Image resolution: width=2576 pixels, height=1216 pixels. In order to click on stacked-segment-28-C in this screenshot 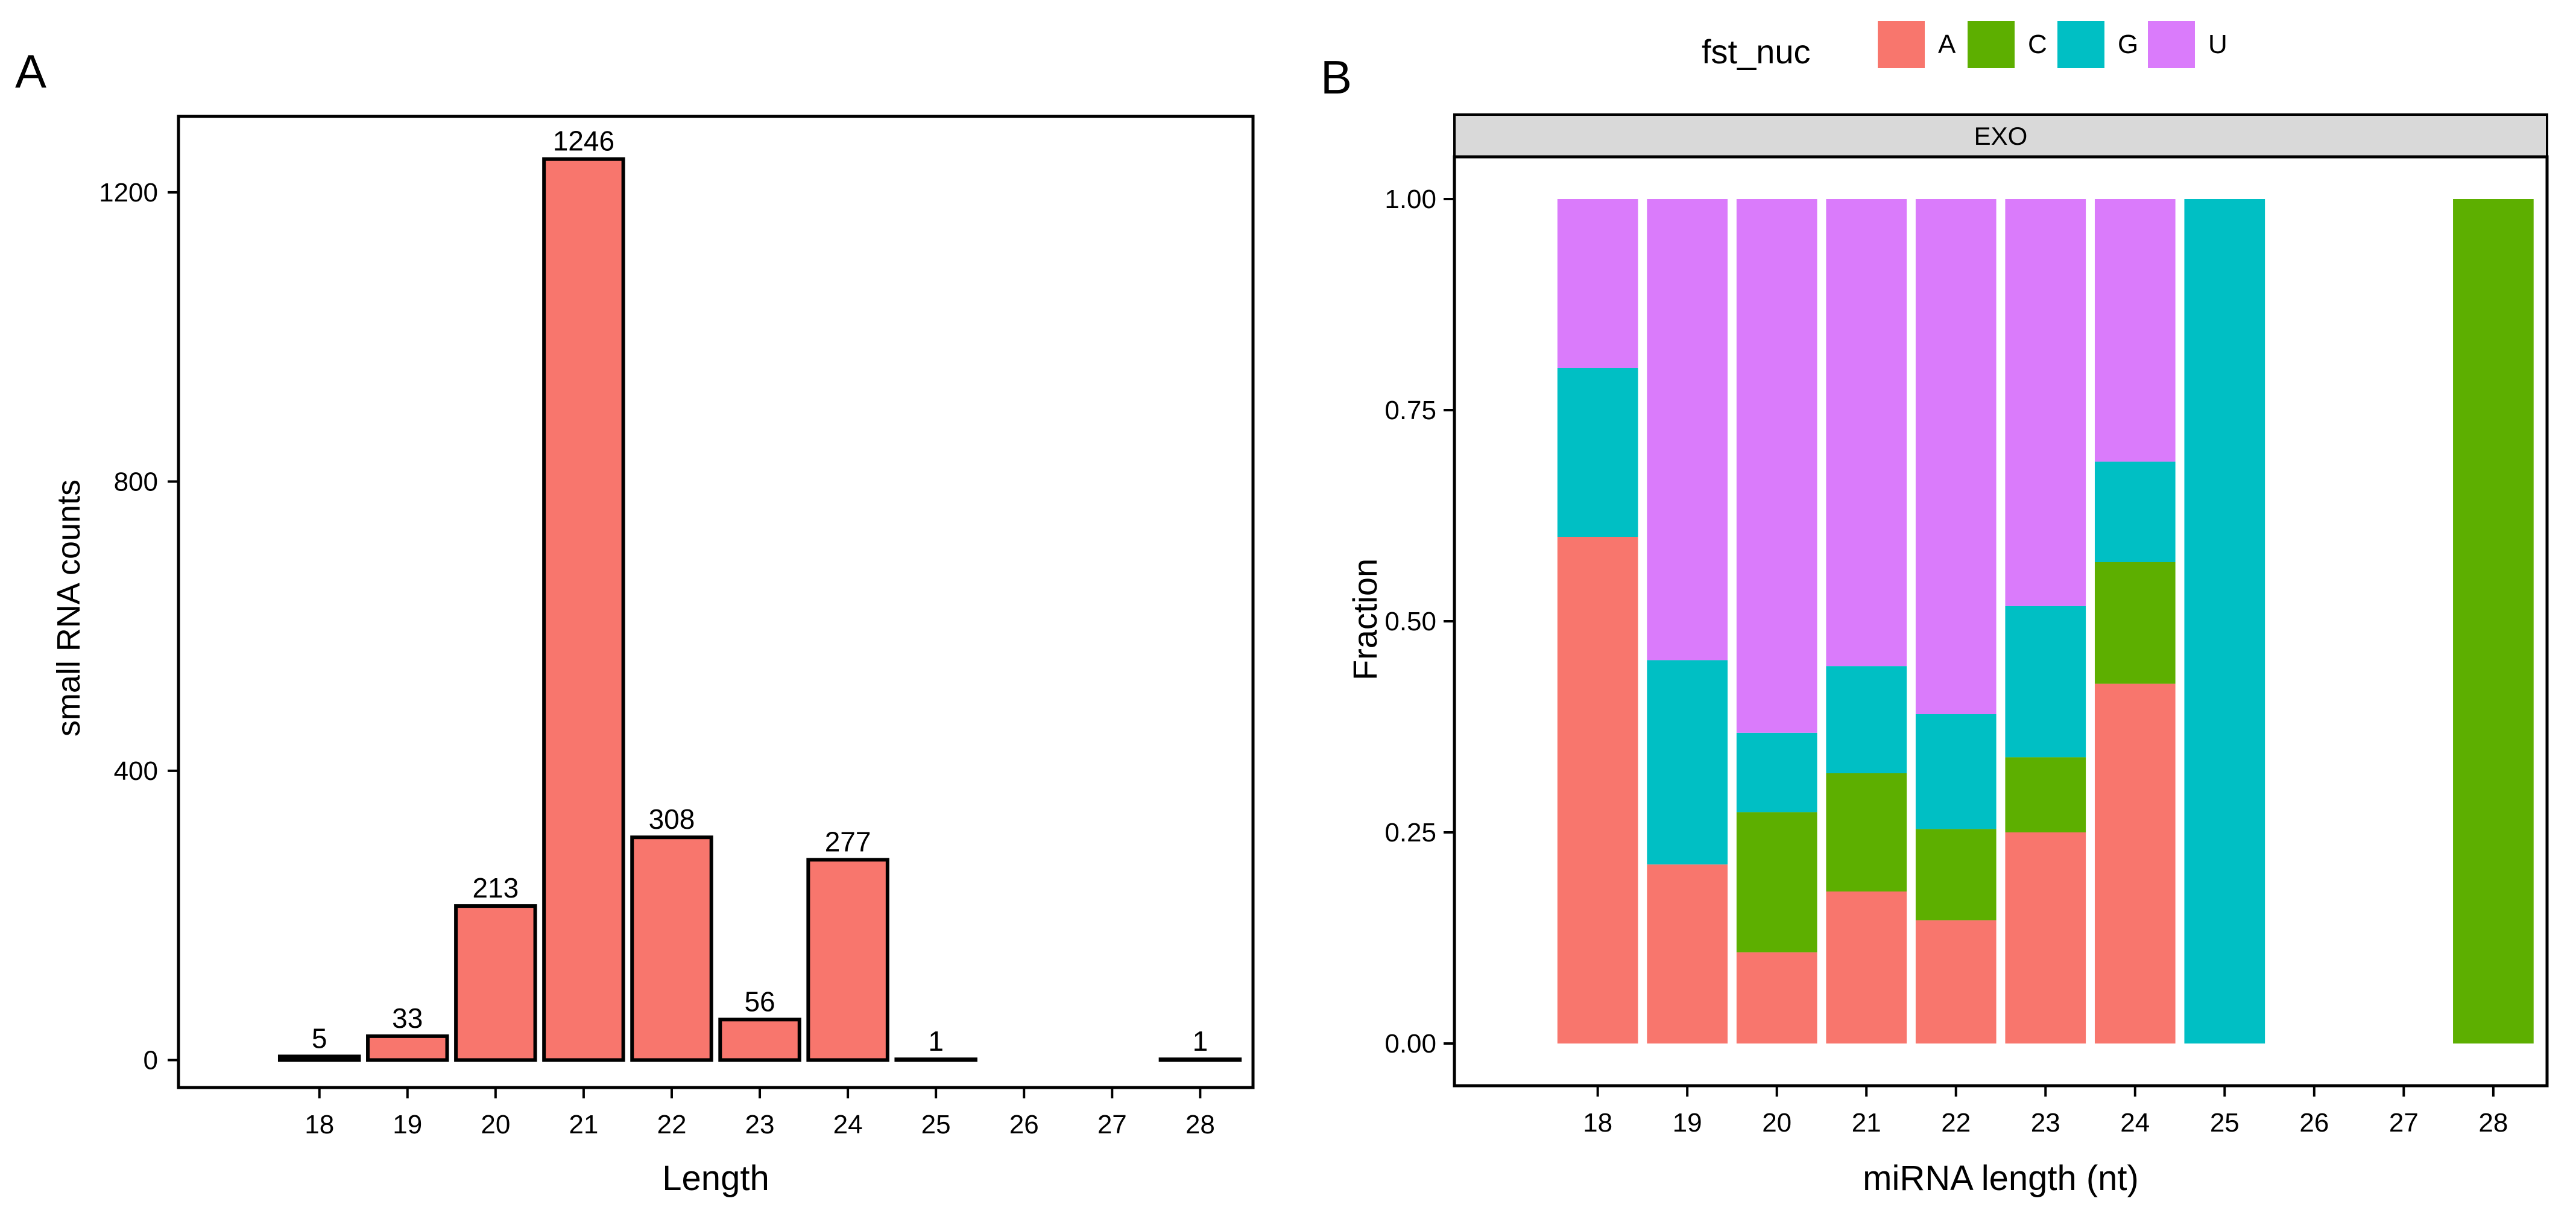, I will do `click(2493, 621)`.